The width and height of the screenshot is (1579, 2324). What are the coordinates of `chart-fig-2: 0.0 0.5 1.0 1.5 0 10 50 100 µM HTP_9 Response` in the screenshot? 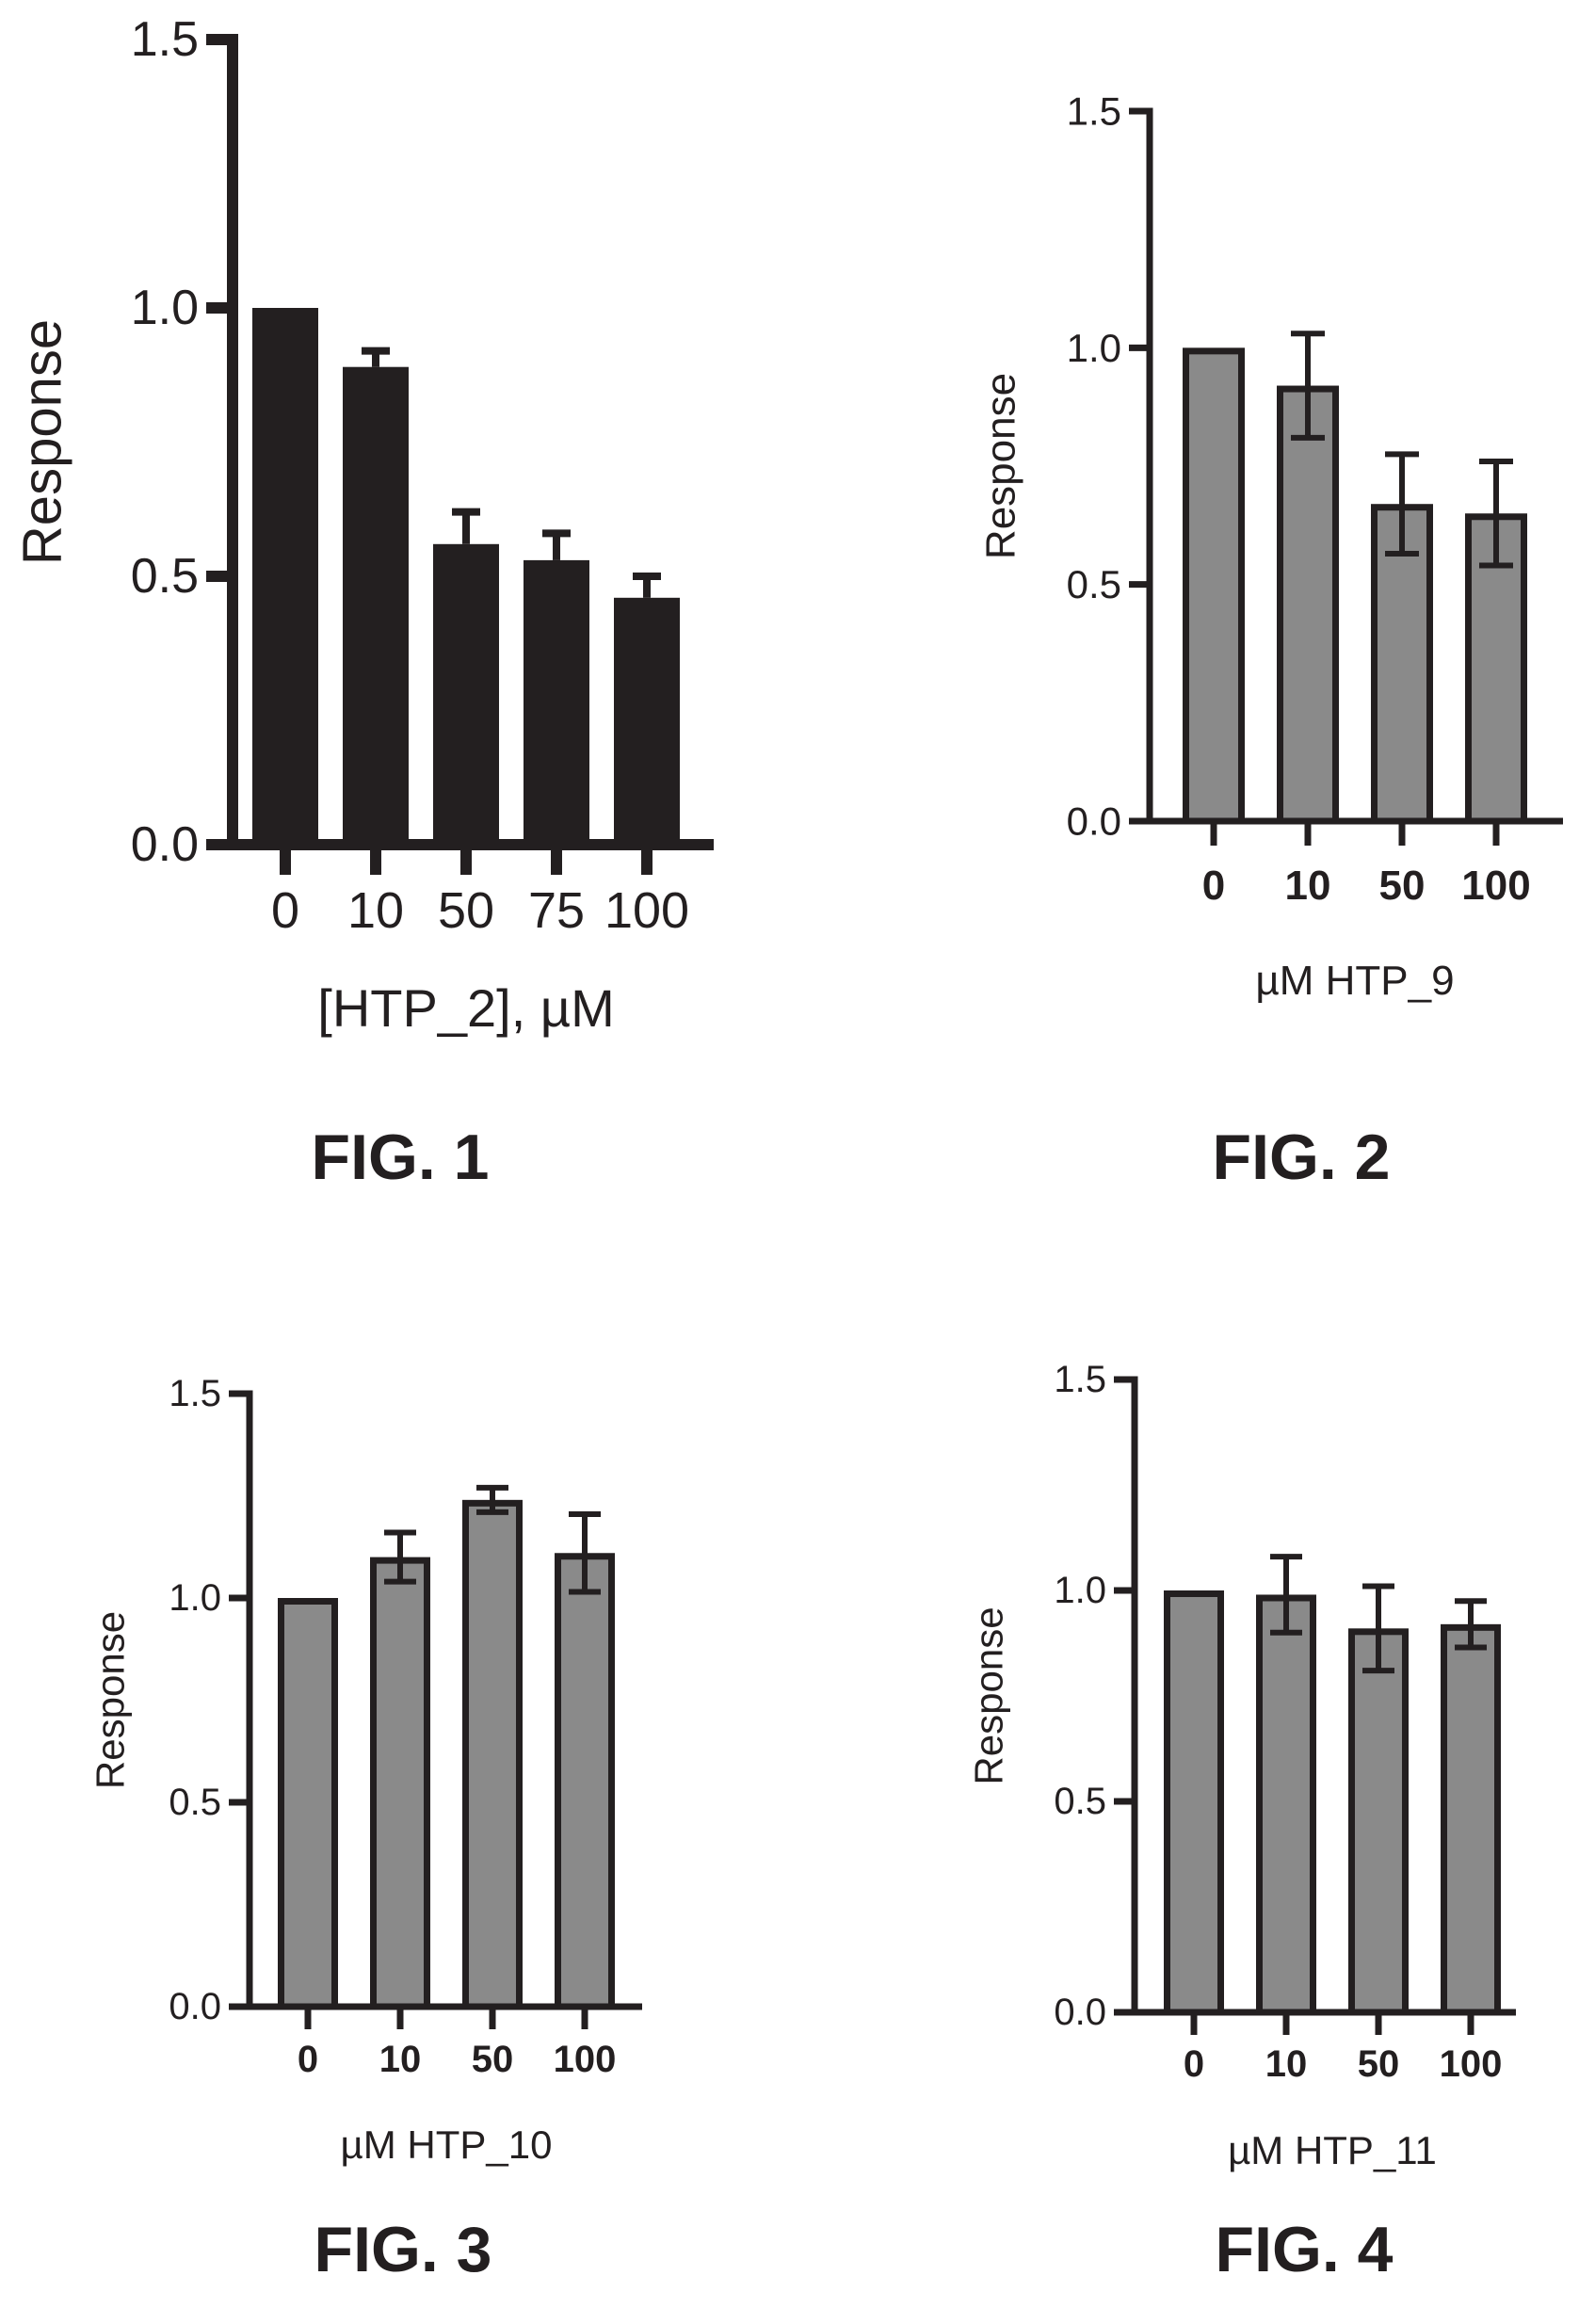 It's located at (1270, 546).